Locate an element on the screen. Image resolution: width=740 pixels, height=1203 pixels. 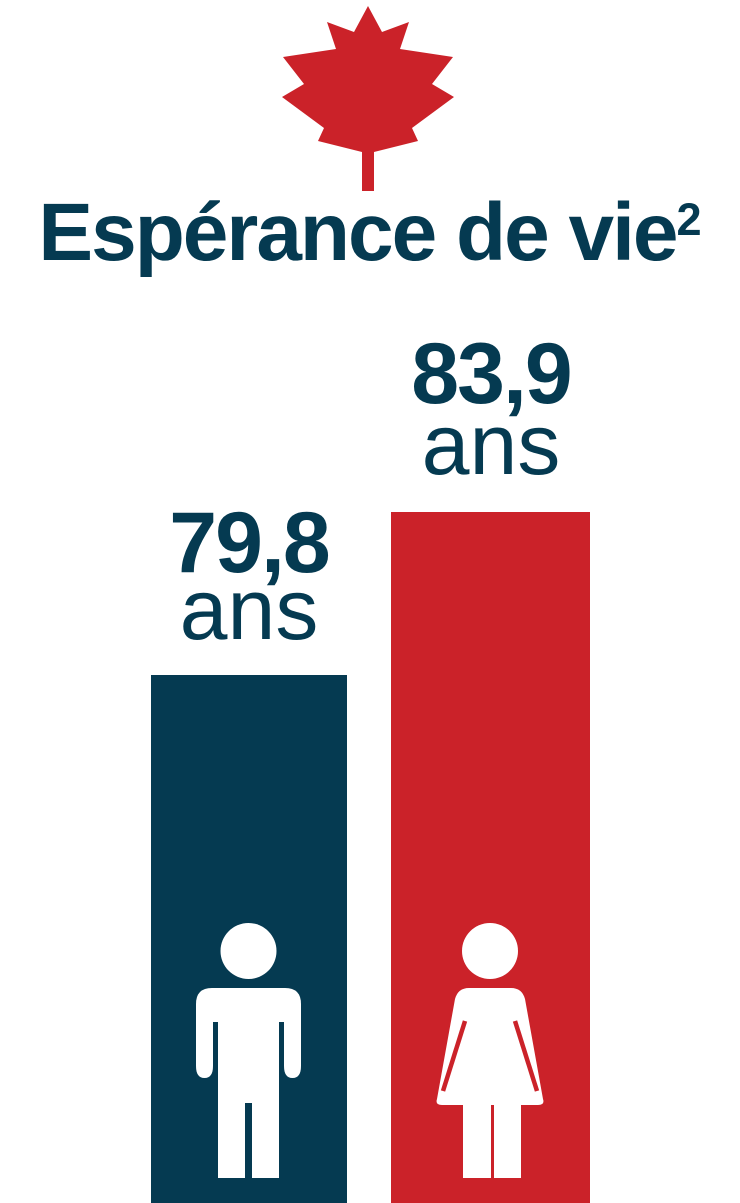
page-title: Espérance de vie2 is located at coordinates (370, 233).